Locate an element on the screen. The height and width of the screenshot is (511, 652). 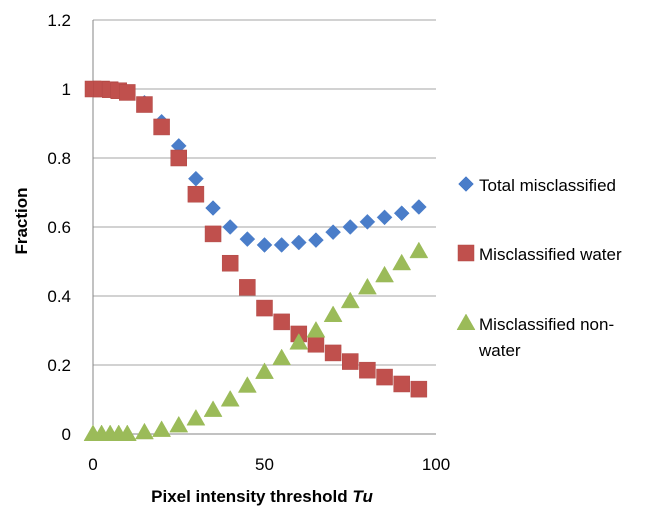
x-axis-title-variable: Tu is located at coordinates (362, 496).